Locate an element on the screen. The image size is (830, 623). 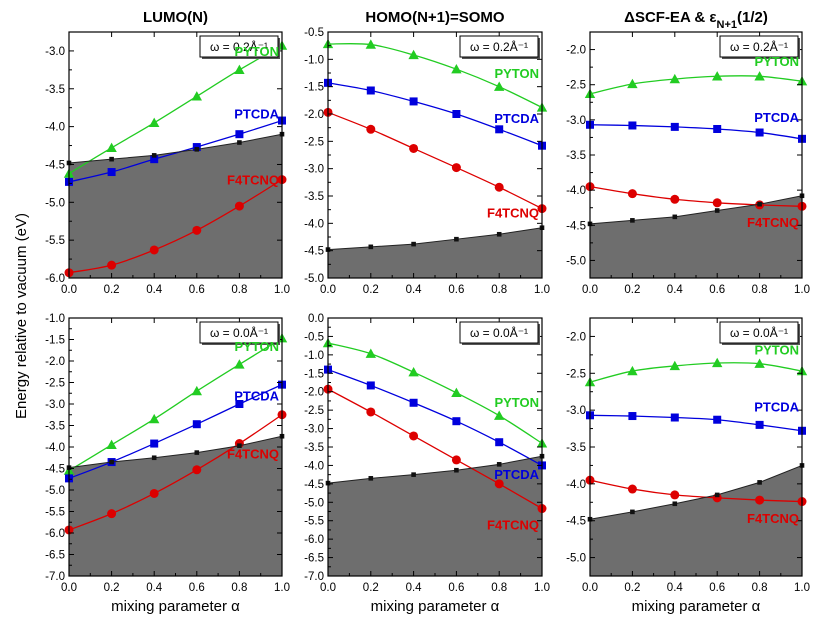
omega-label: ω = 0.2Å⁻¹ is located at coordinates (239, 46).